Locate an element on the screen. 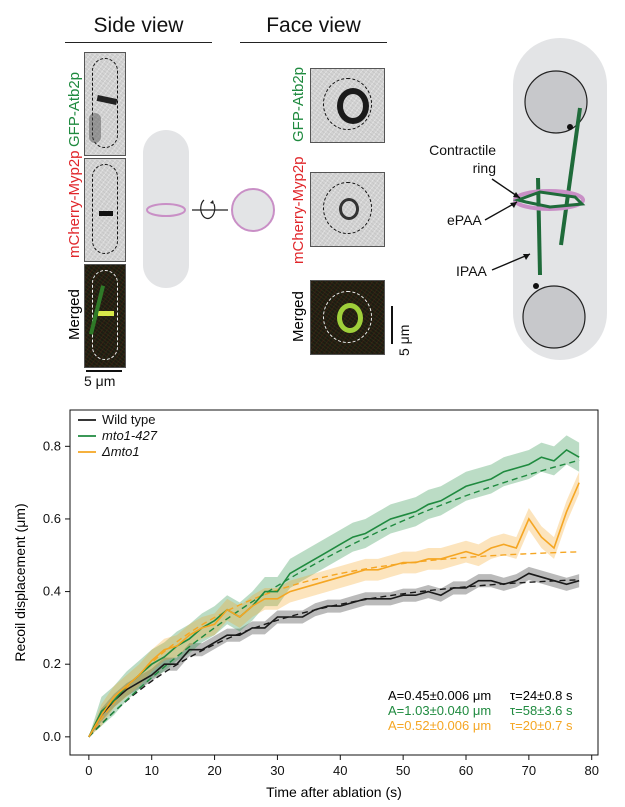 Image resolution: width=625 pixels, height=807 pixels. side-ring is located at coordinates (166, 210).